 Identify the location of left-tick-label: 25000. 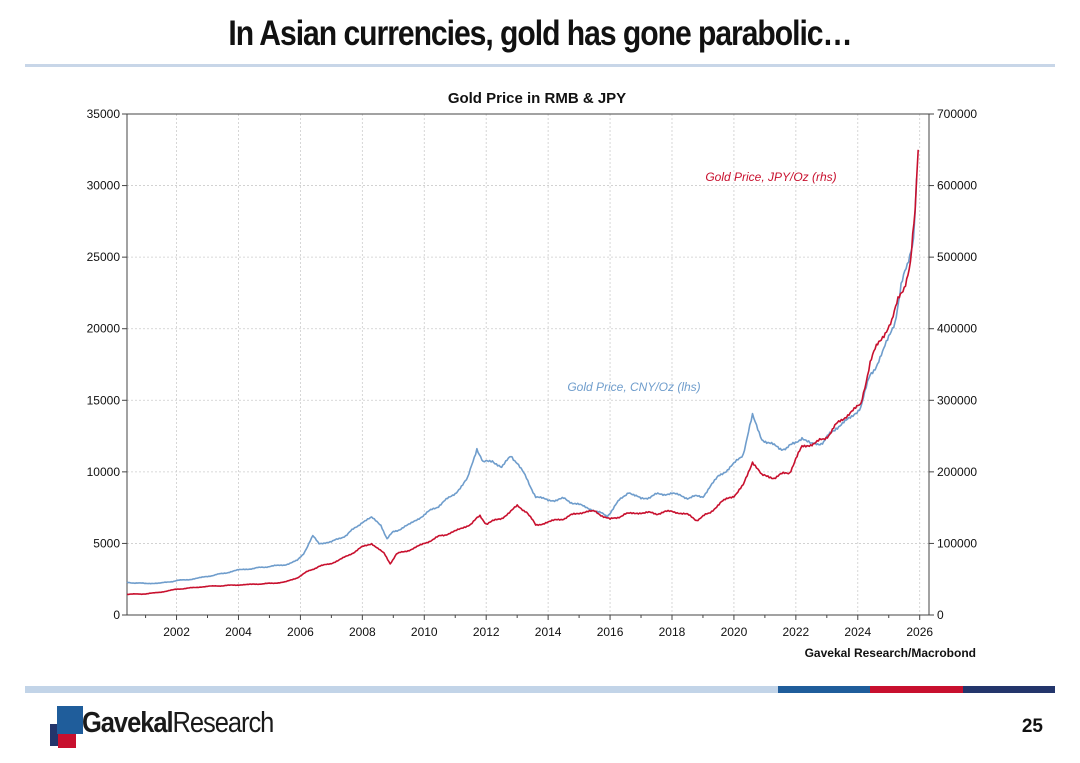
(104, 257).